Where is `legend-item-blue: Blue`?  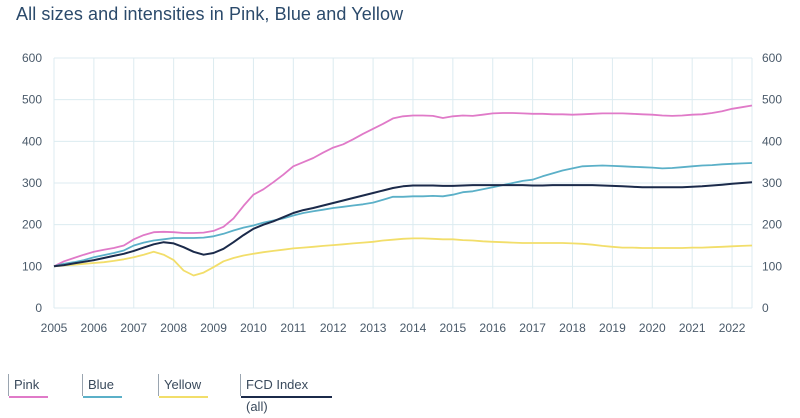 legend-item-blue: Blue is located at coordinates (102, 386).